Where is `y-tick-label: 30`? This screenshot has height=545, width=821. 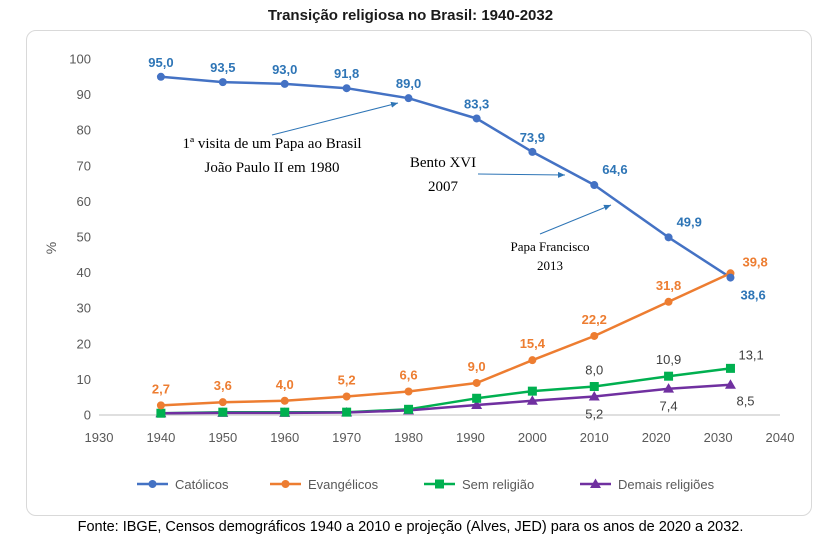 y-tick-label: 30 is located at coordinates (84, 308).